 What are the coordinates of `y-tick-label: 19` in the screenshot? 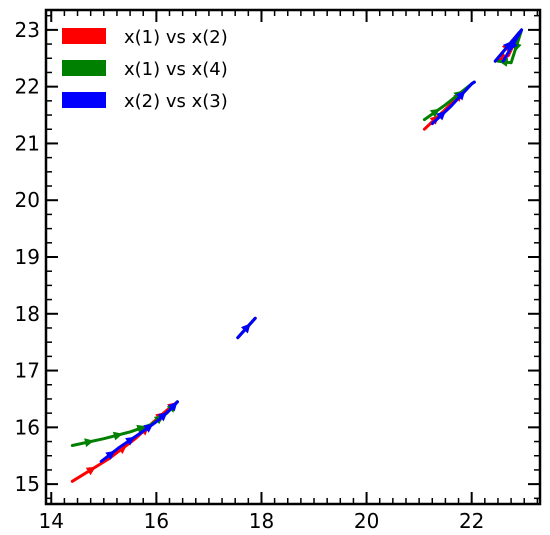 It's located at (27, 257).